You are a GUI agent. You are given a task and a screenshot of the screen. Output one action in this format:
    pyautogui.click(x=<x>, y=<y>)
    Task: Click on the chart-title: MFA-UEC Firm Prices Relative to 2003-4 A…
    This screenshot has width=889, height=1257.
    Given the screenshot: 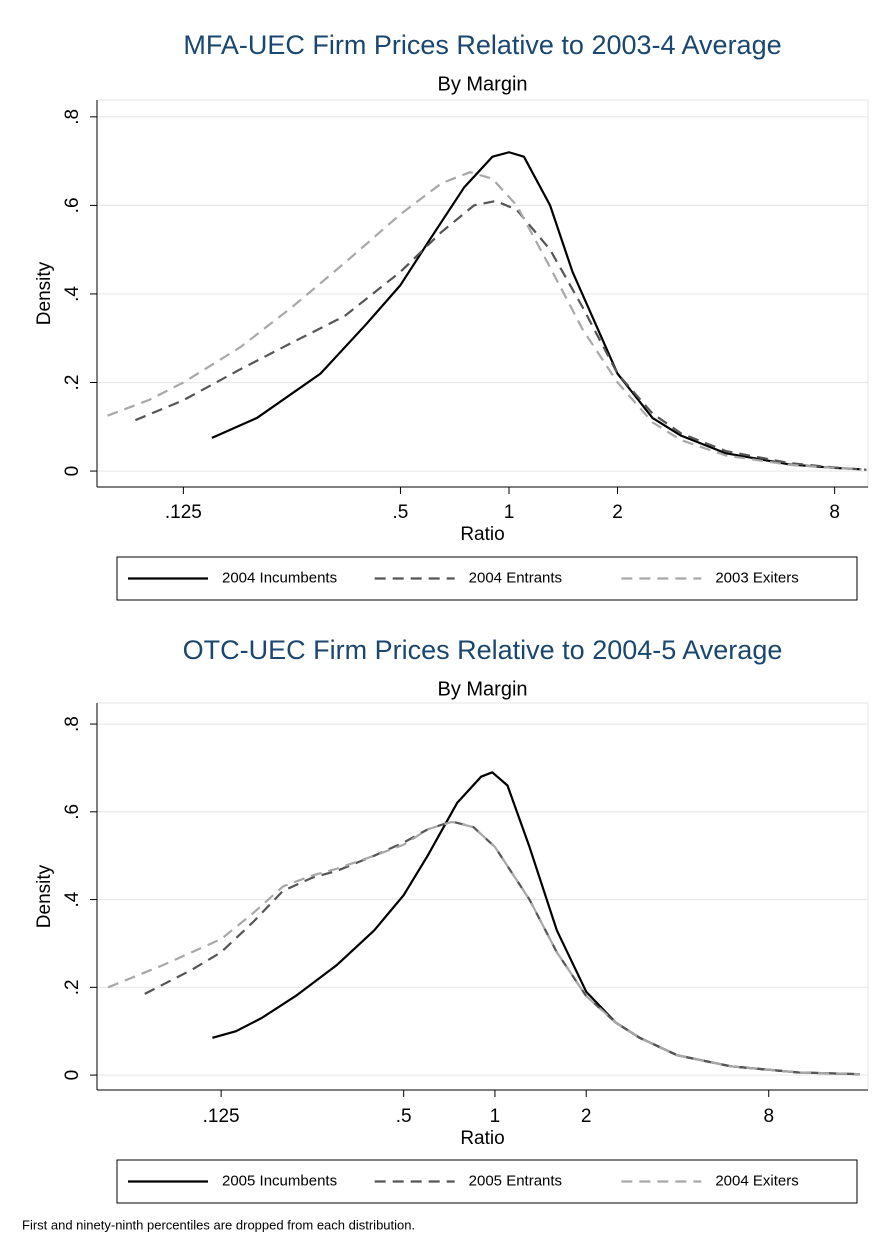 What is the action you would take?
    pyautogui.click(x=482, y=45)
    